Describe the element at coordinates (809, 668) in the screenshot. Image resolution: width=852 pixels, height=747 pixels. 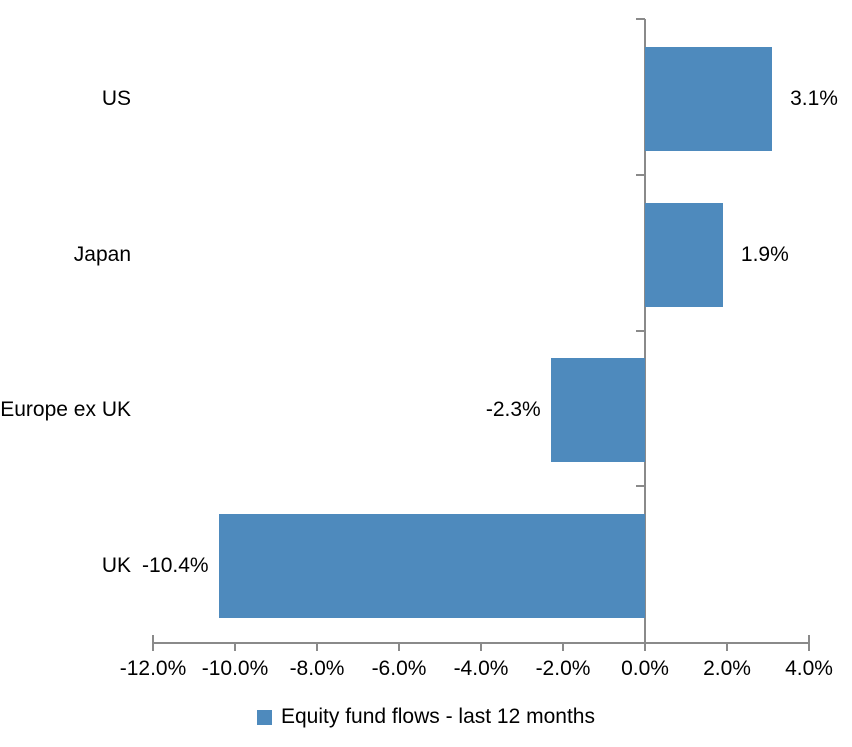
I see `x-tick-label: 4.0%` at that location.